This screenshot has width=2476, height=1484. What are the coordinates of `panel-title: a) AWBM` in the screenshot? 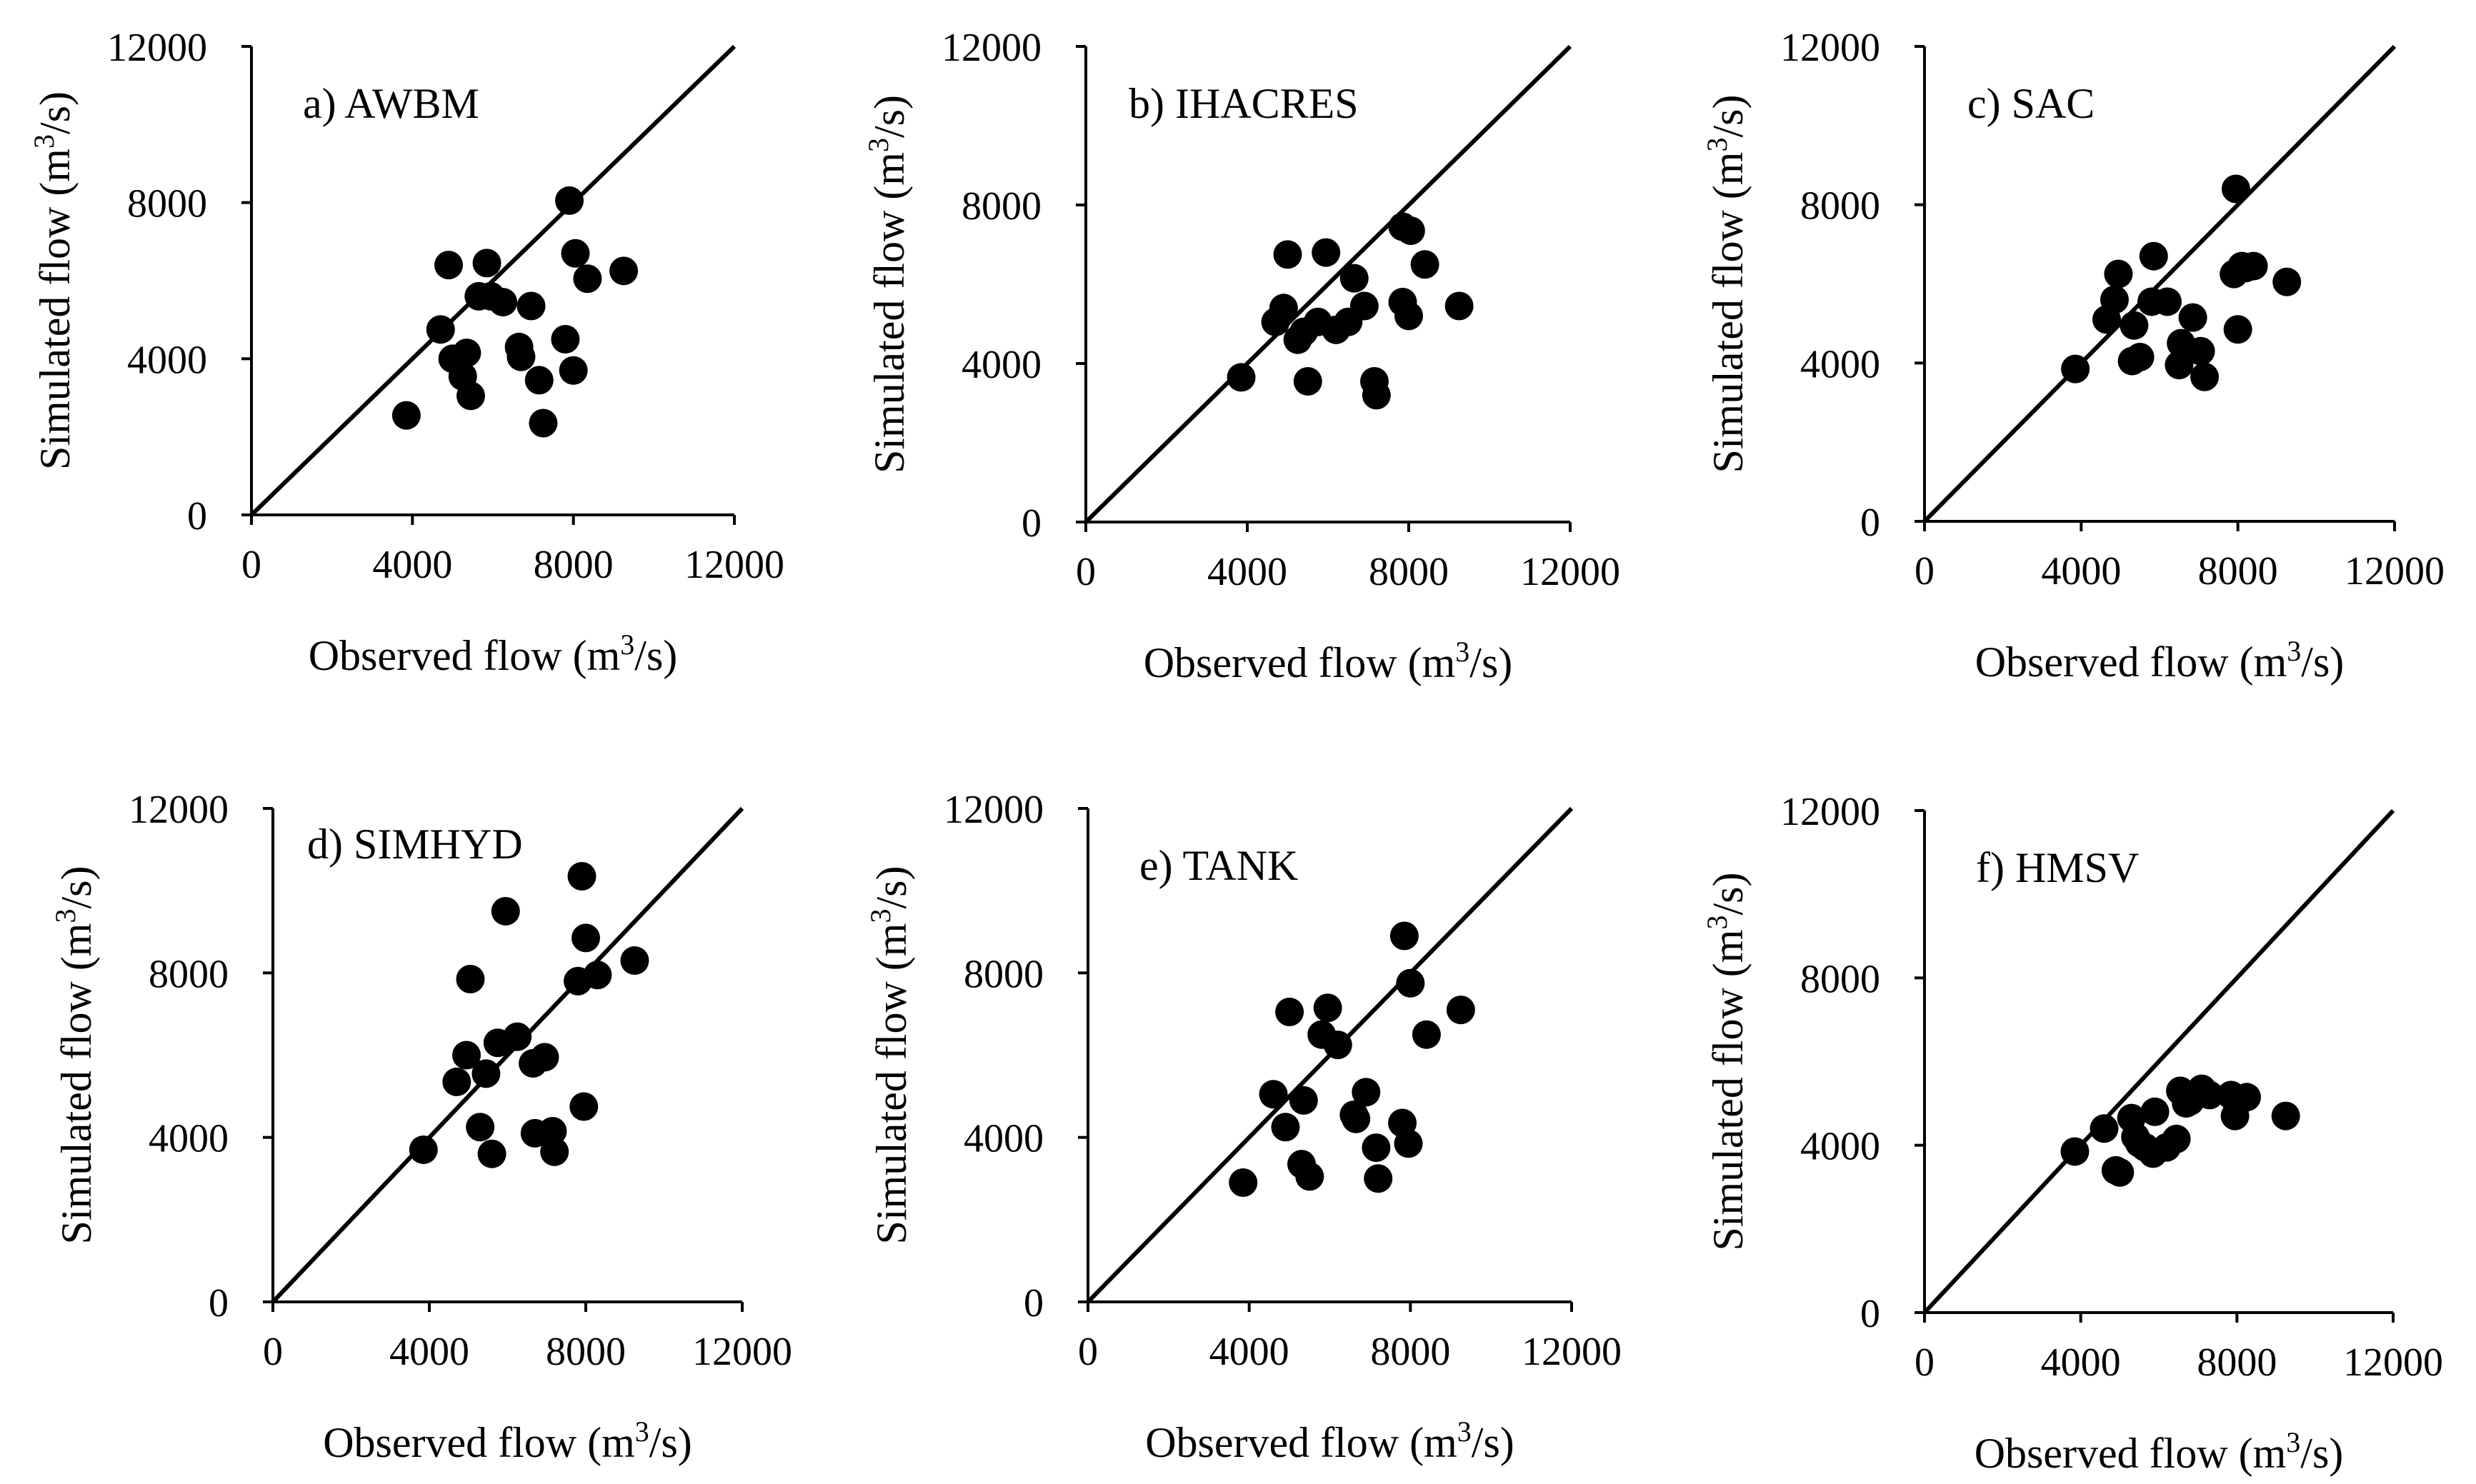 It's located at (391, 103).